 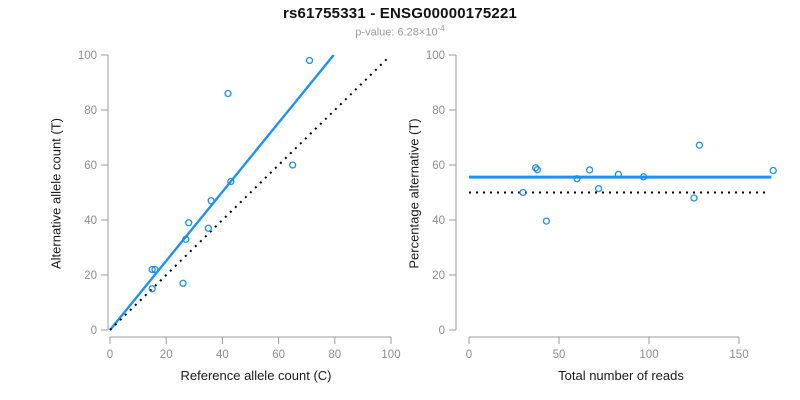 I want to click on p-value-text: p-value: 6.28×10, so click(x=396, y=32).